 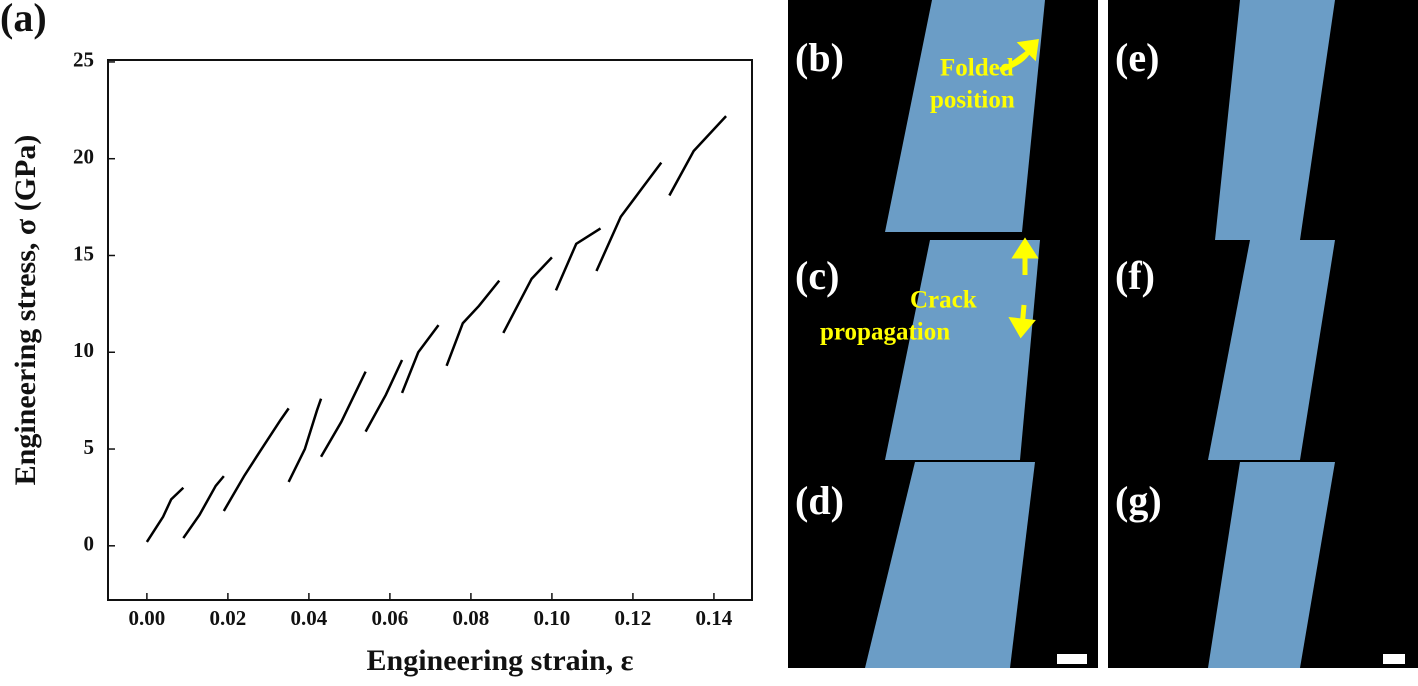 I want to click on x-tick-label: 0.14, so click(x=714, y=618).